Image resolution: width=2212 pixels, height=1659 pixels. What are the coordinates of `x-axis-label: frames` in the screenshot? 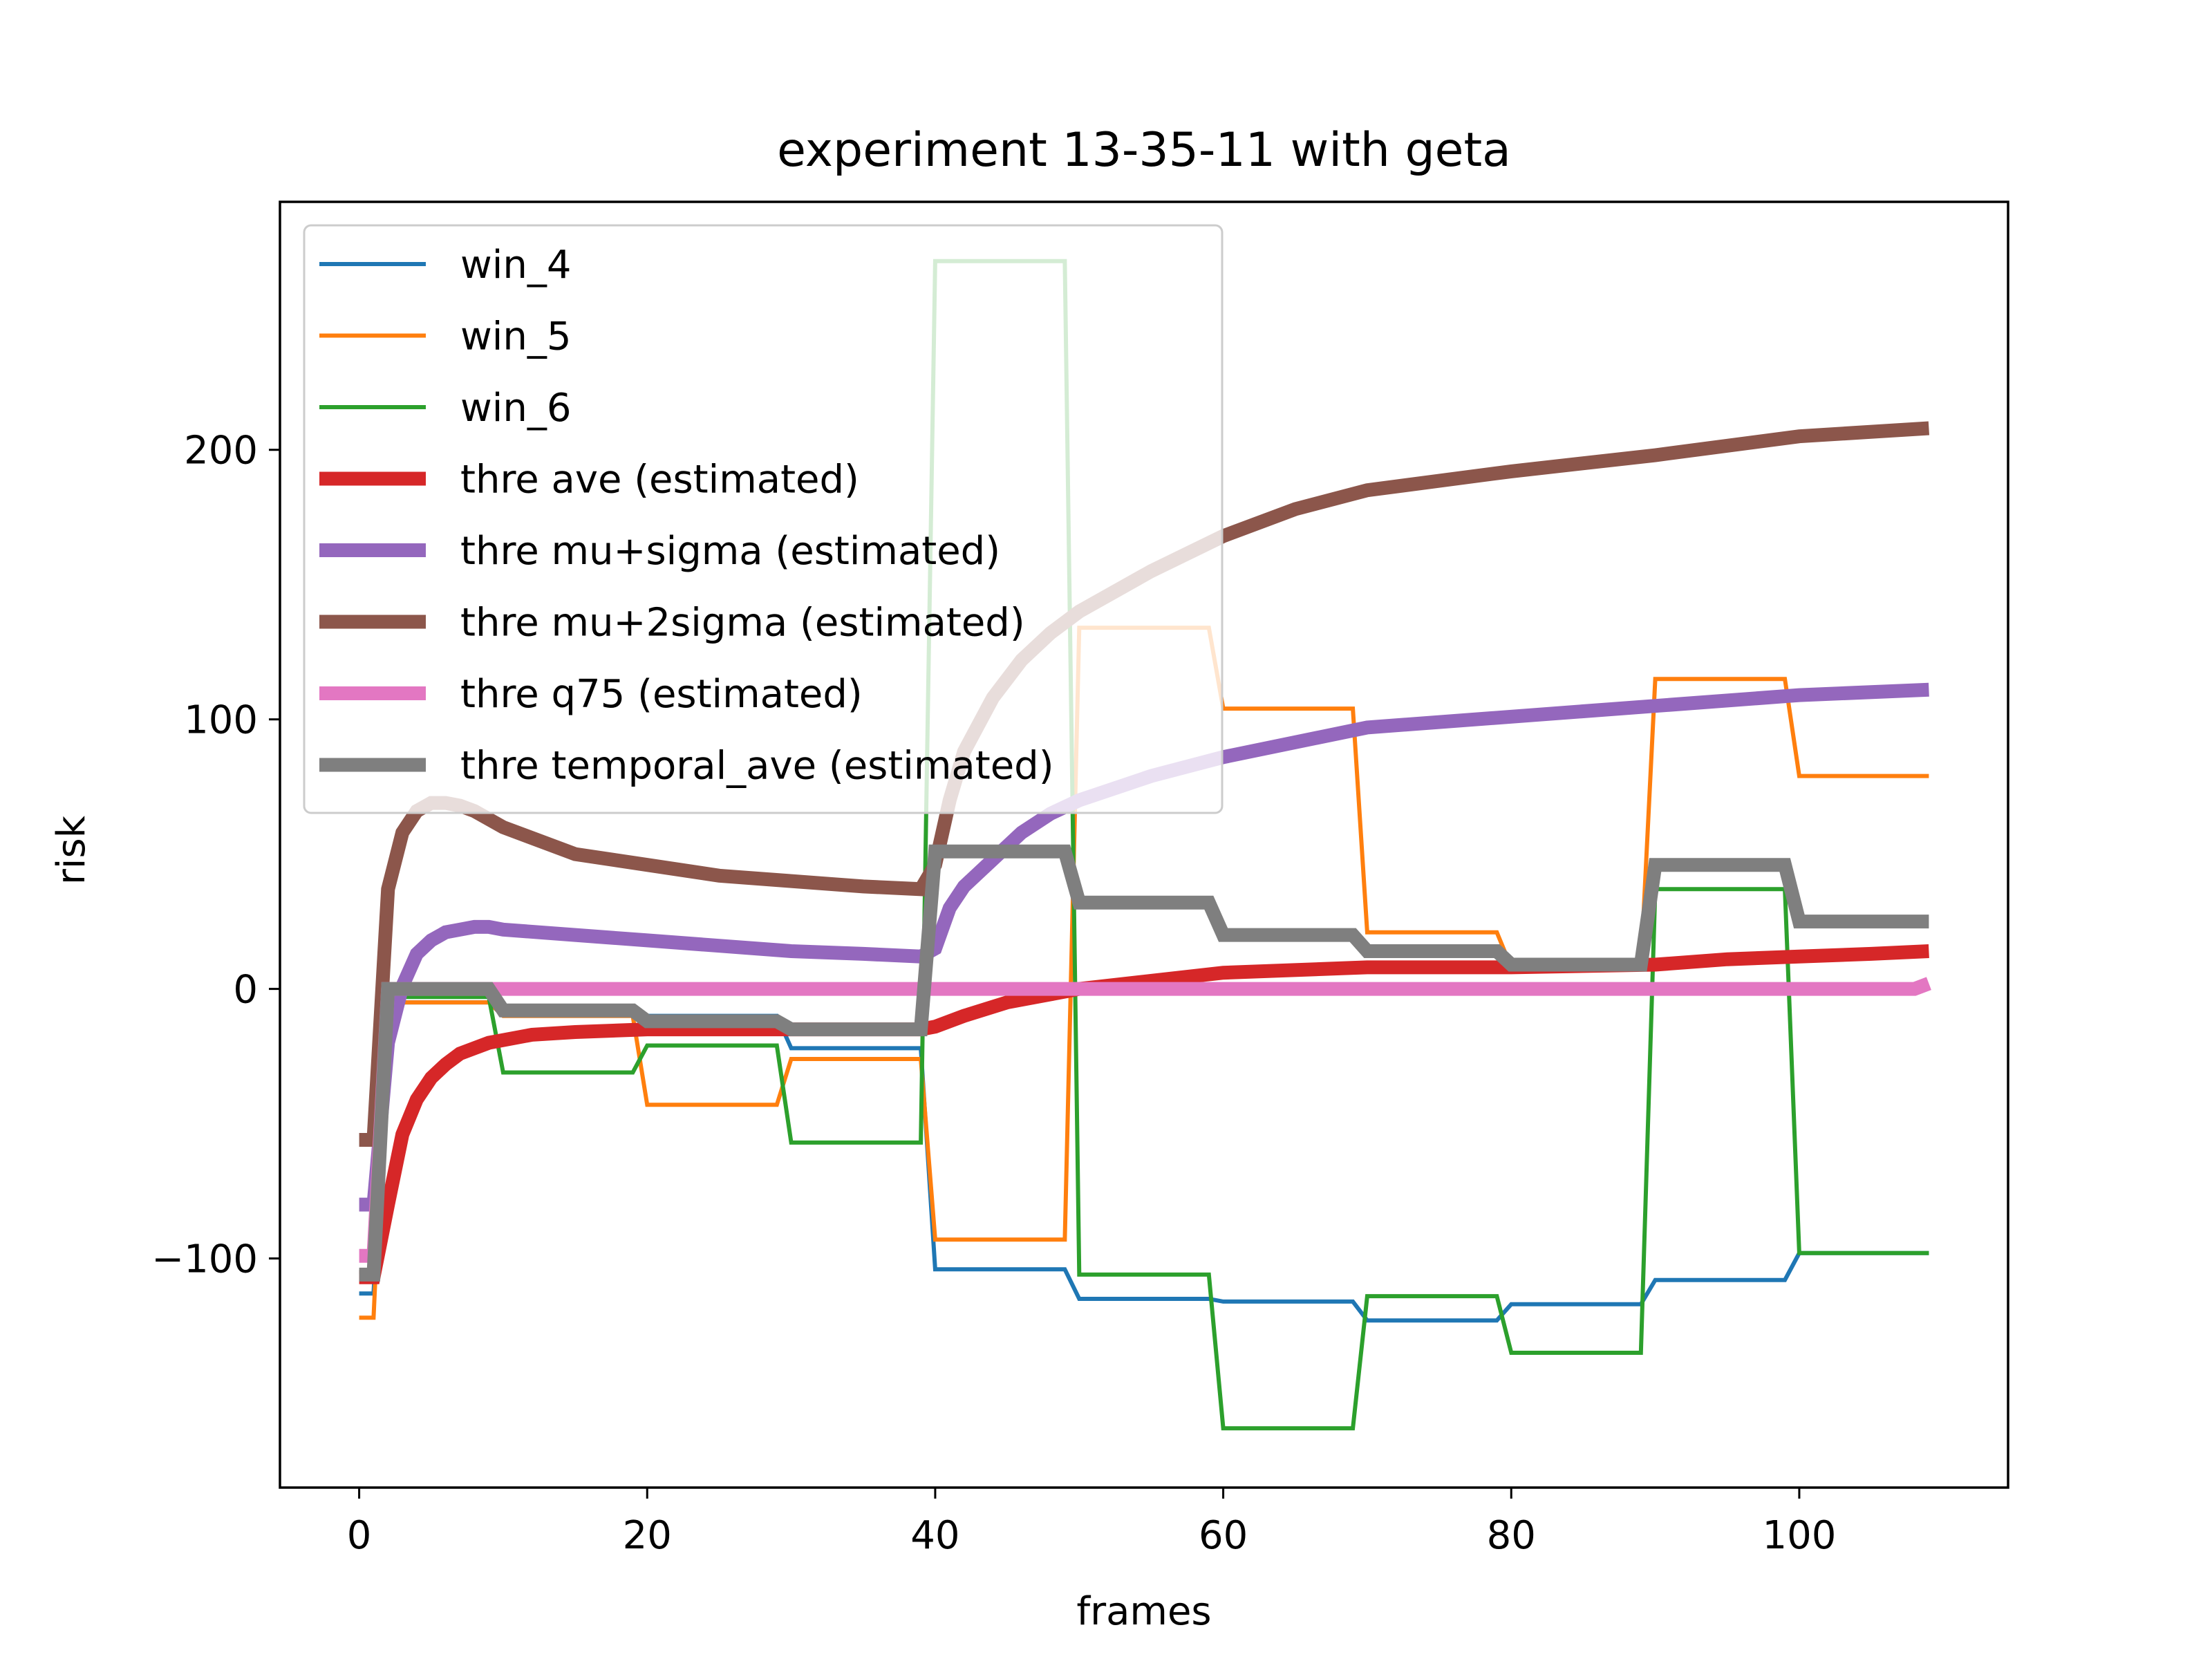 It's located at (1143, 1611).